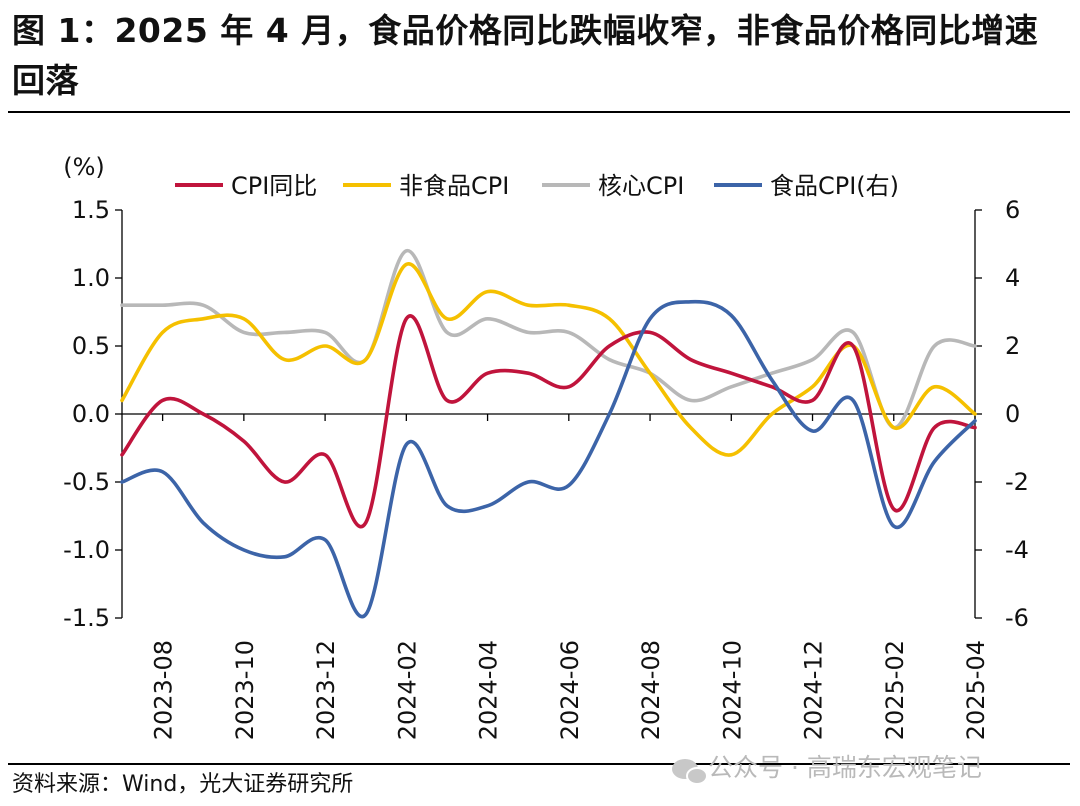  I want to click on legend: CPI同比 非食品CPI 核心CPI 食品CPI(右), so click(537, 186).